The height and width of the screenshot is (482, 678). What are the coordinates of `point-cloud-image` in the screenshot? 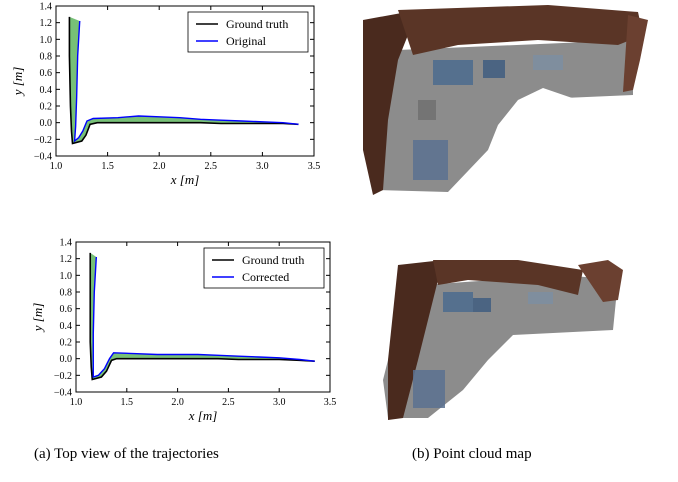 It's located at (503, 340).